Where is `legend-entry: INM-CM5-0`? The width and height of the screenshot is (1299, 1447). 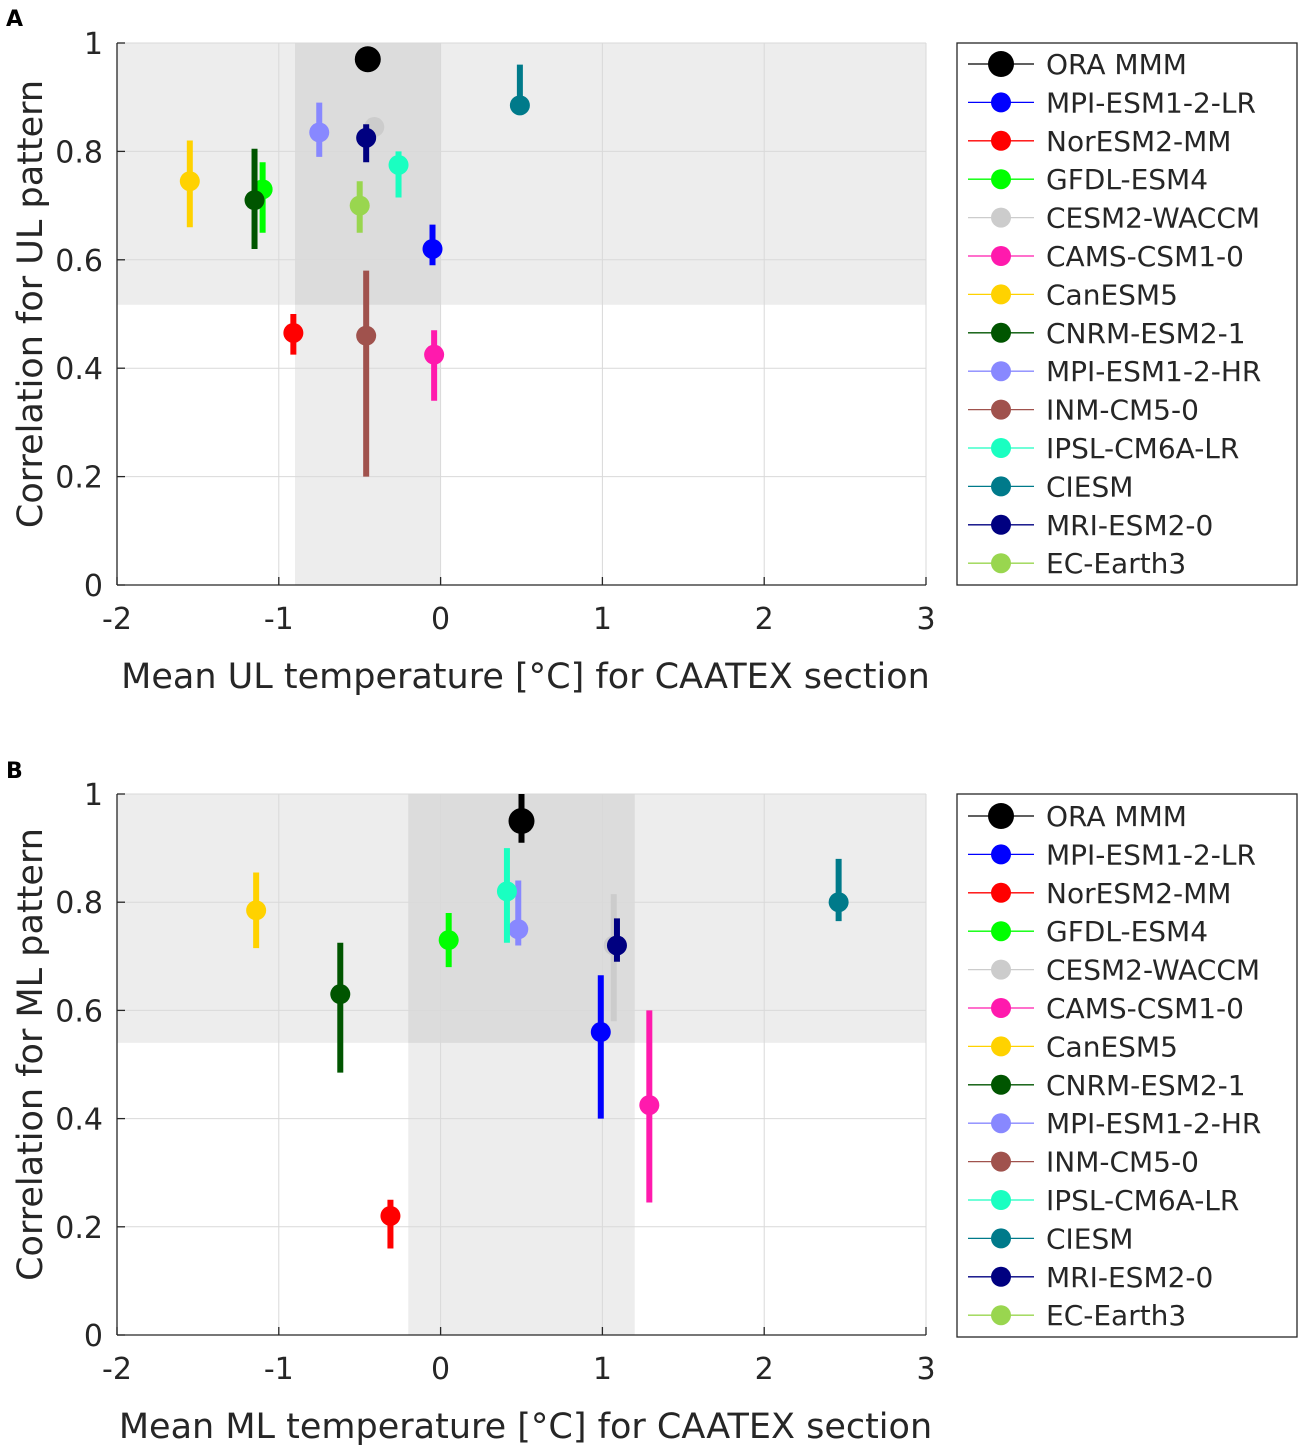 legend-entry: INM-CM5-0 is located at coordinates (1083, 410).